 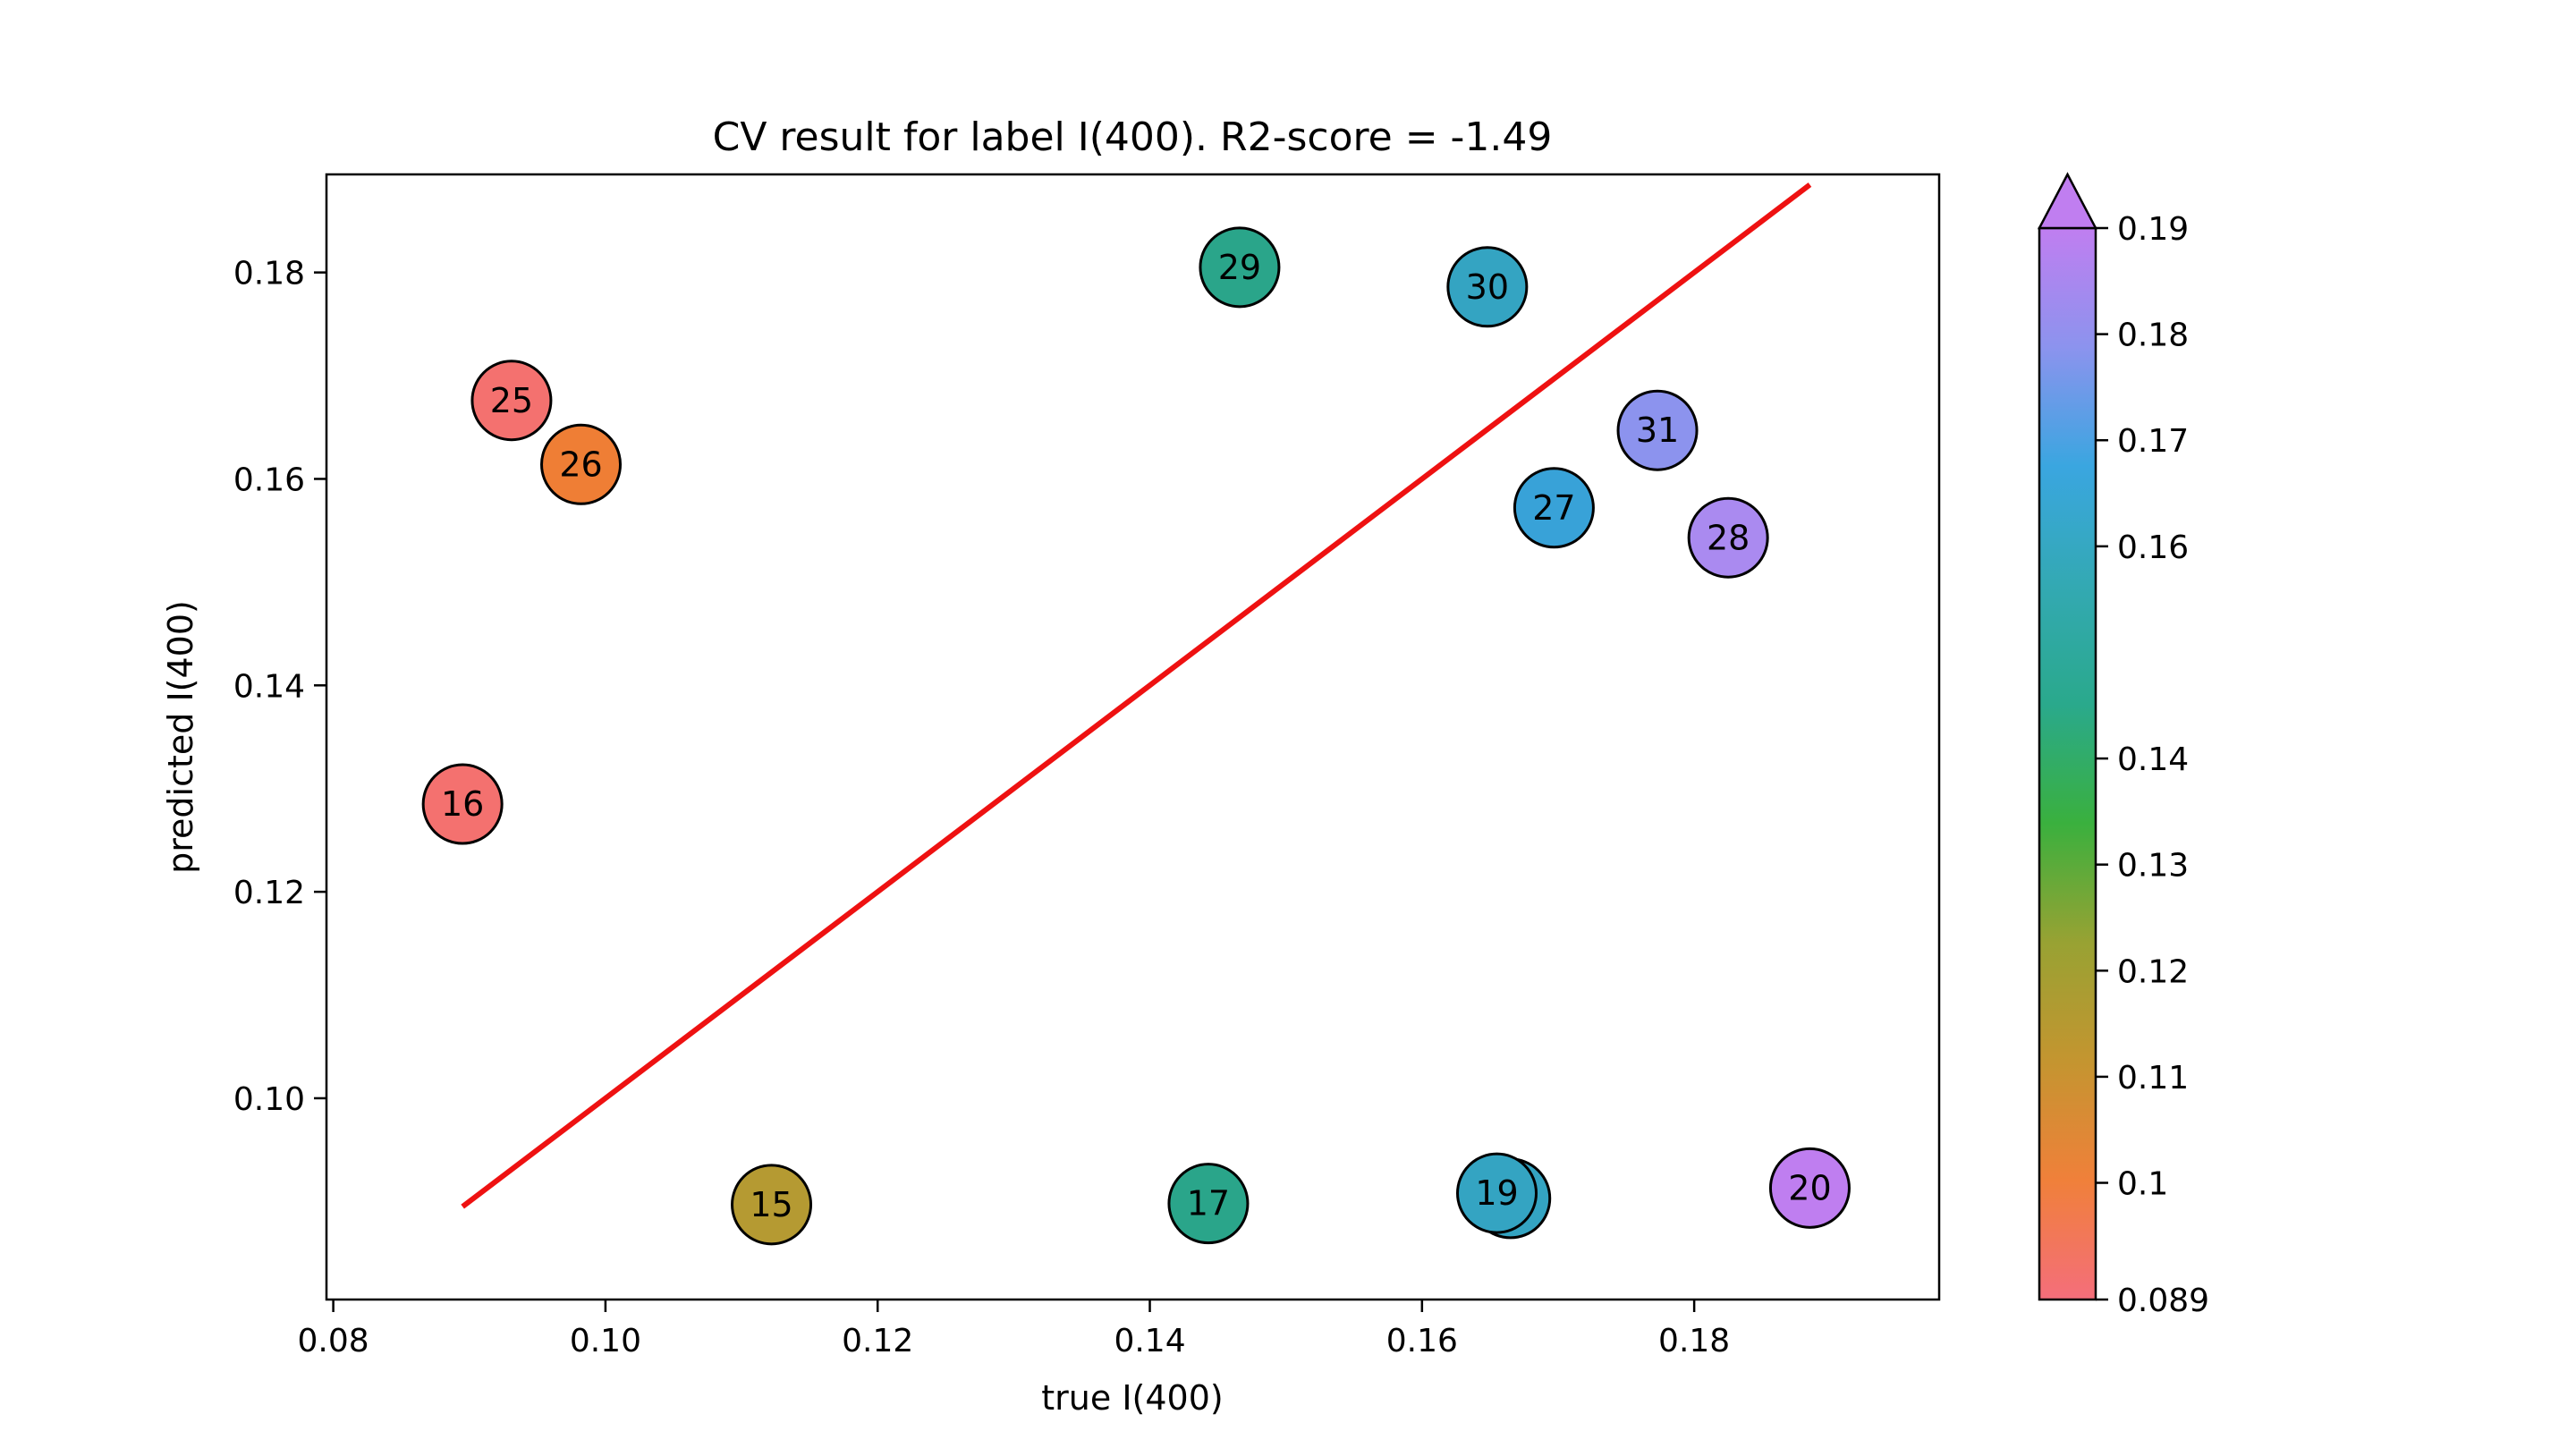 I want to click on point-label: 16, so click(x=462, y=804).